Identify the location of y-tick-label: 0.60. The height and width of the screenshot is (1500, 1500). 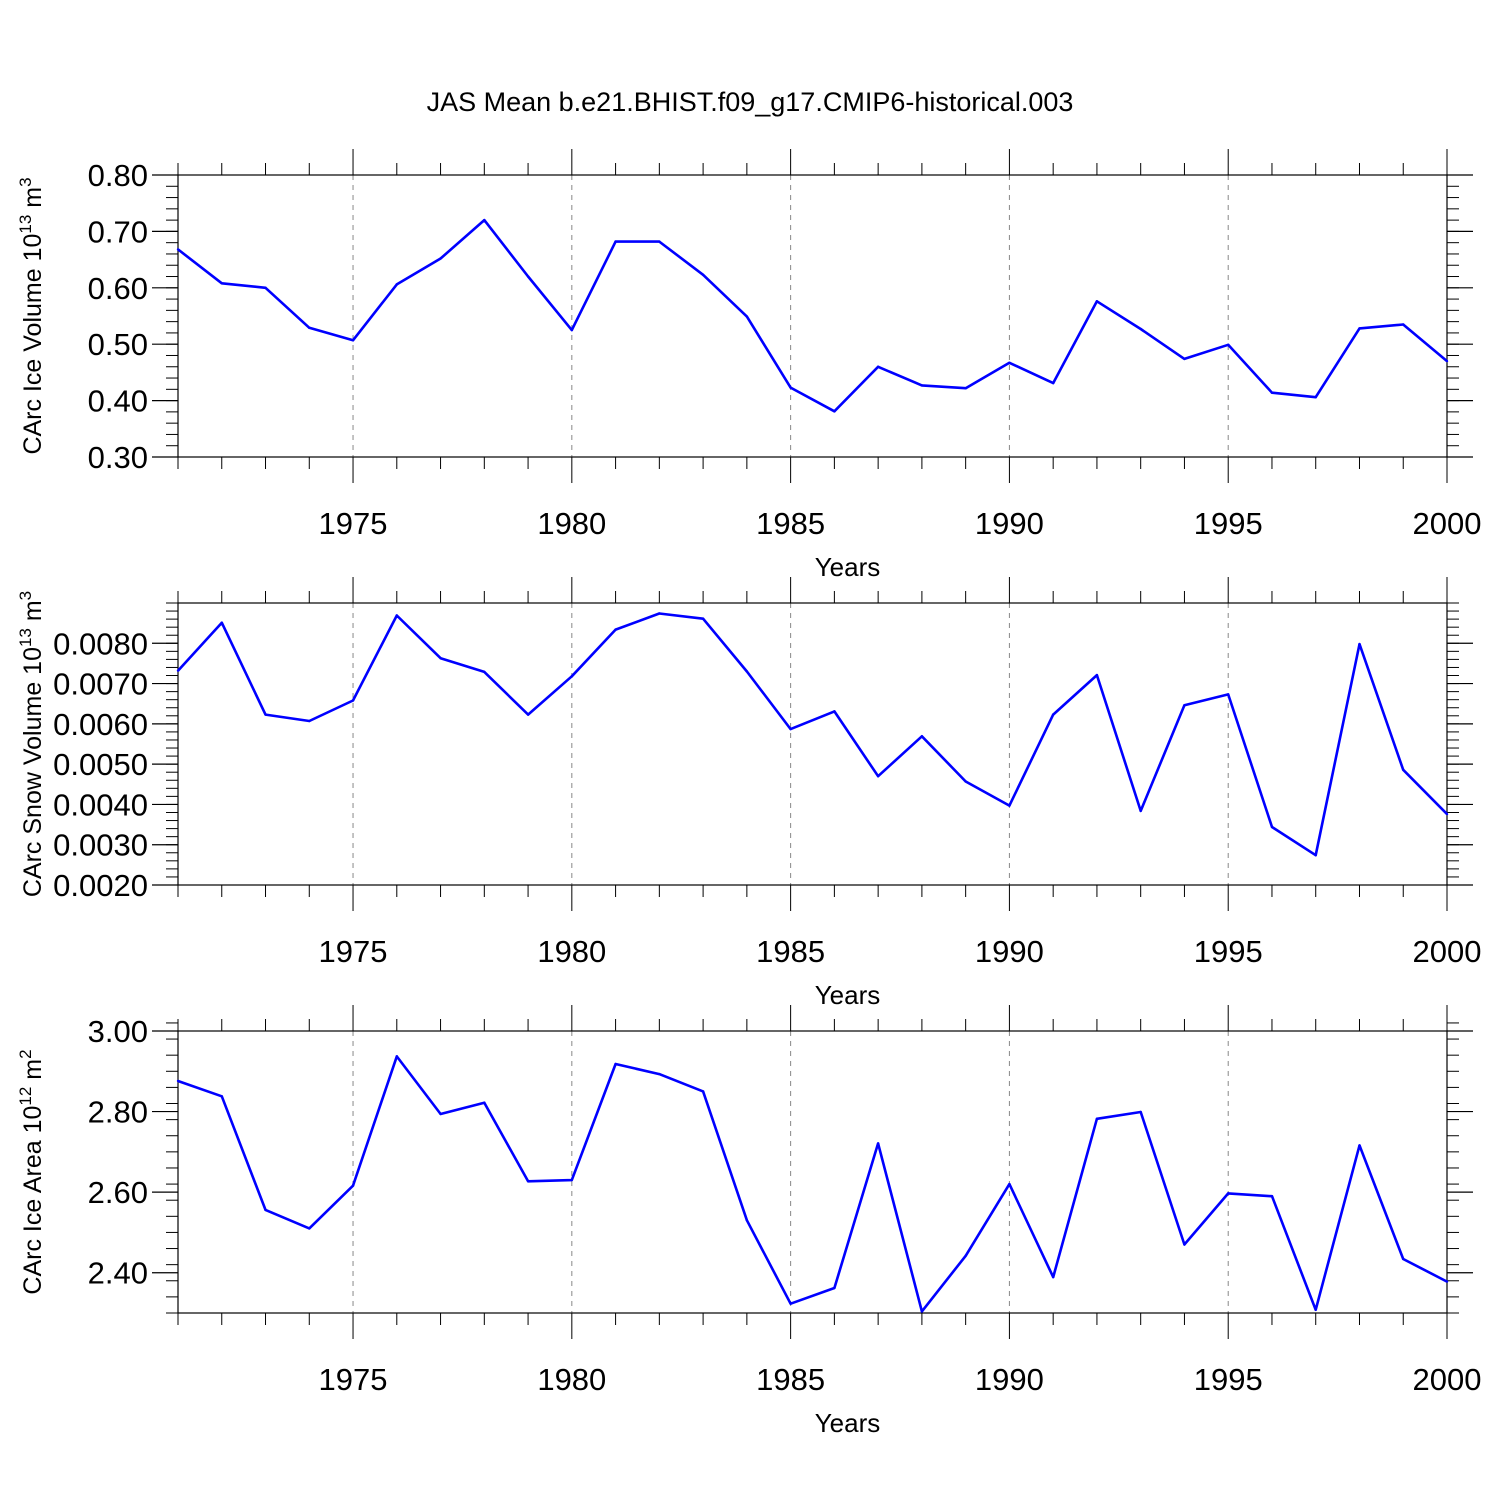
(118, 288).